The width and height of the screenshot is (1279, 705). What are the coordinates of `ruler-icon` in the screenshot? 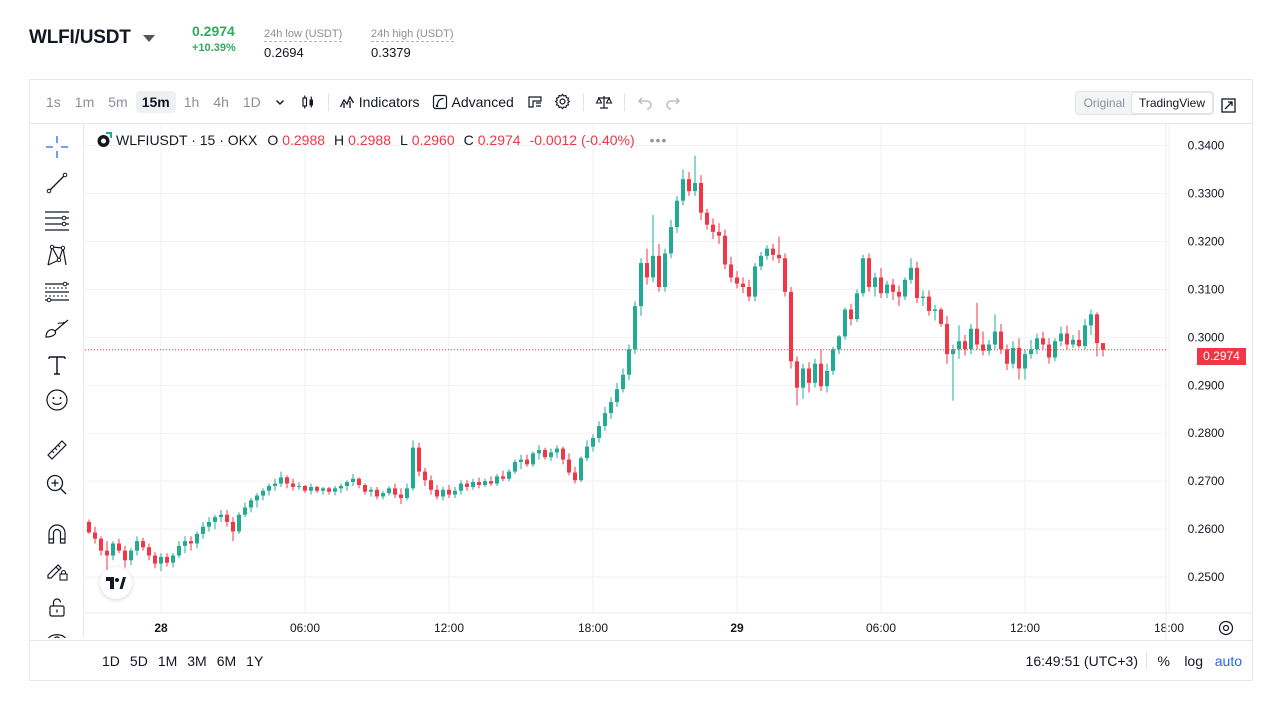 It's located at (57, 450).